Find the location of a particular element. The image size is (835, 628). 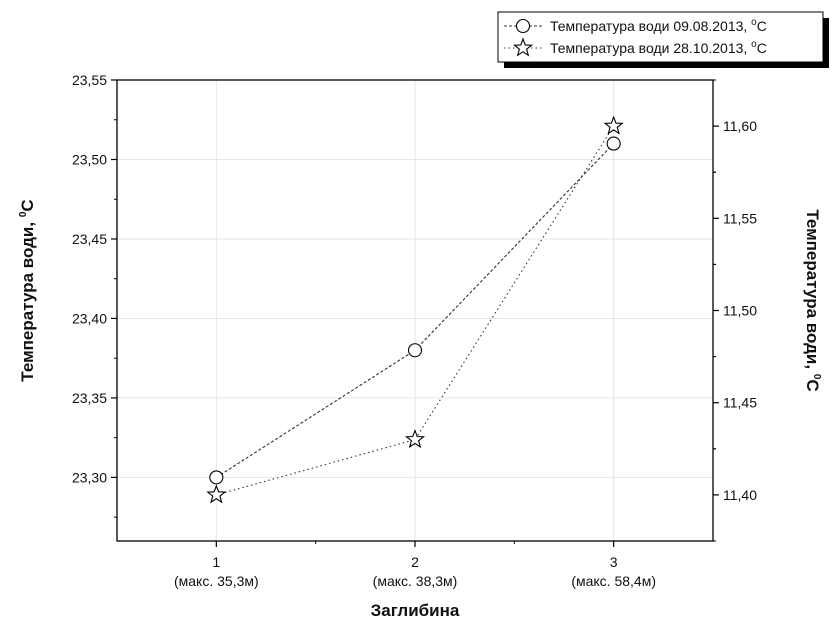

left-y-axis-title: Температура води, 0C is located at coordinates (27, 290).